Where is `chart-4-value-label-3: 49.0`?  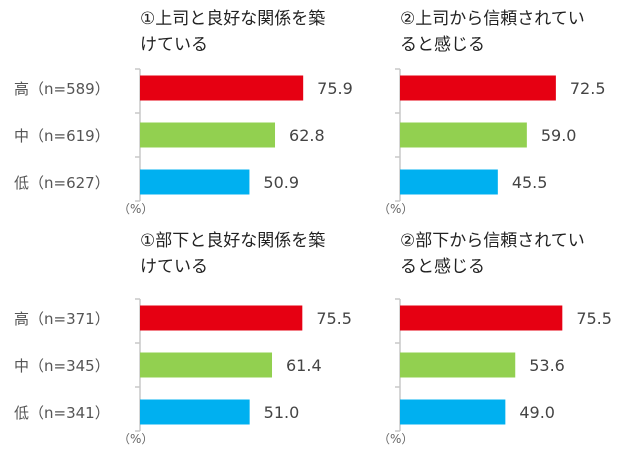
chart-4-value-label-3: 49.0 is located at coordinates (537, 412).